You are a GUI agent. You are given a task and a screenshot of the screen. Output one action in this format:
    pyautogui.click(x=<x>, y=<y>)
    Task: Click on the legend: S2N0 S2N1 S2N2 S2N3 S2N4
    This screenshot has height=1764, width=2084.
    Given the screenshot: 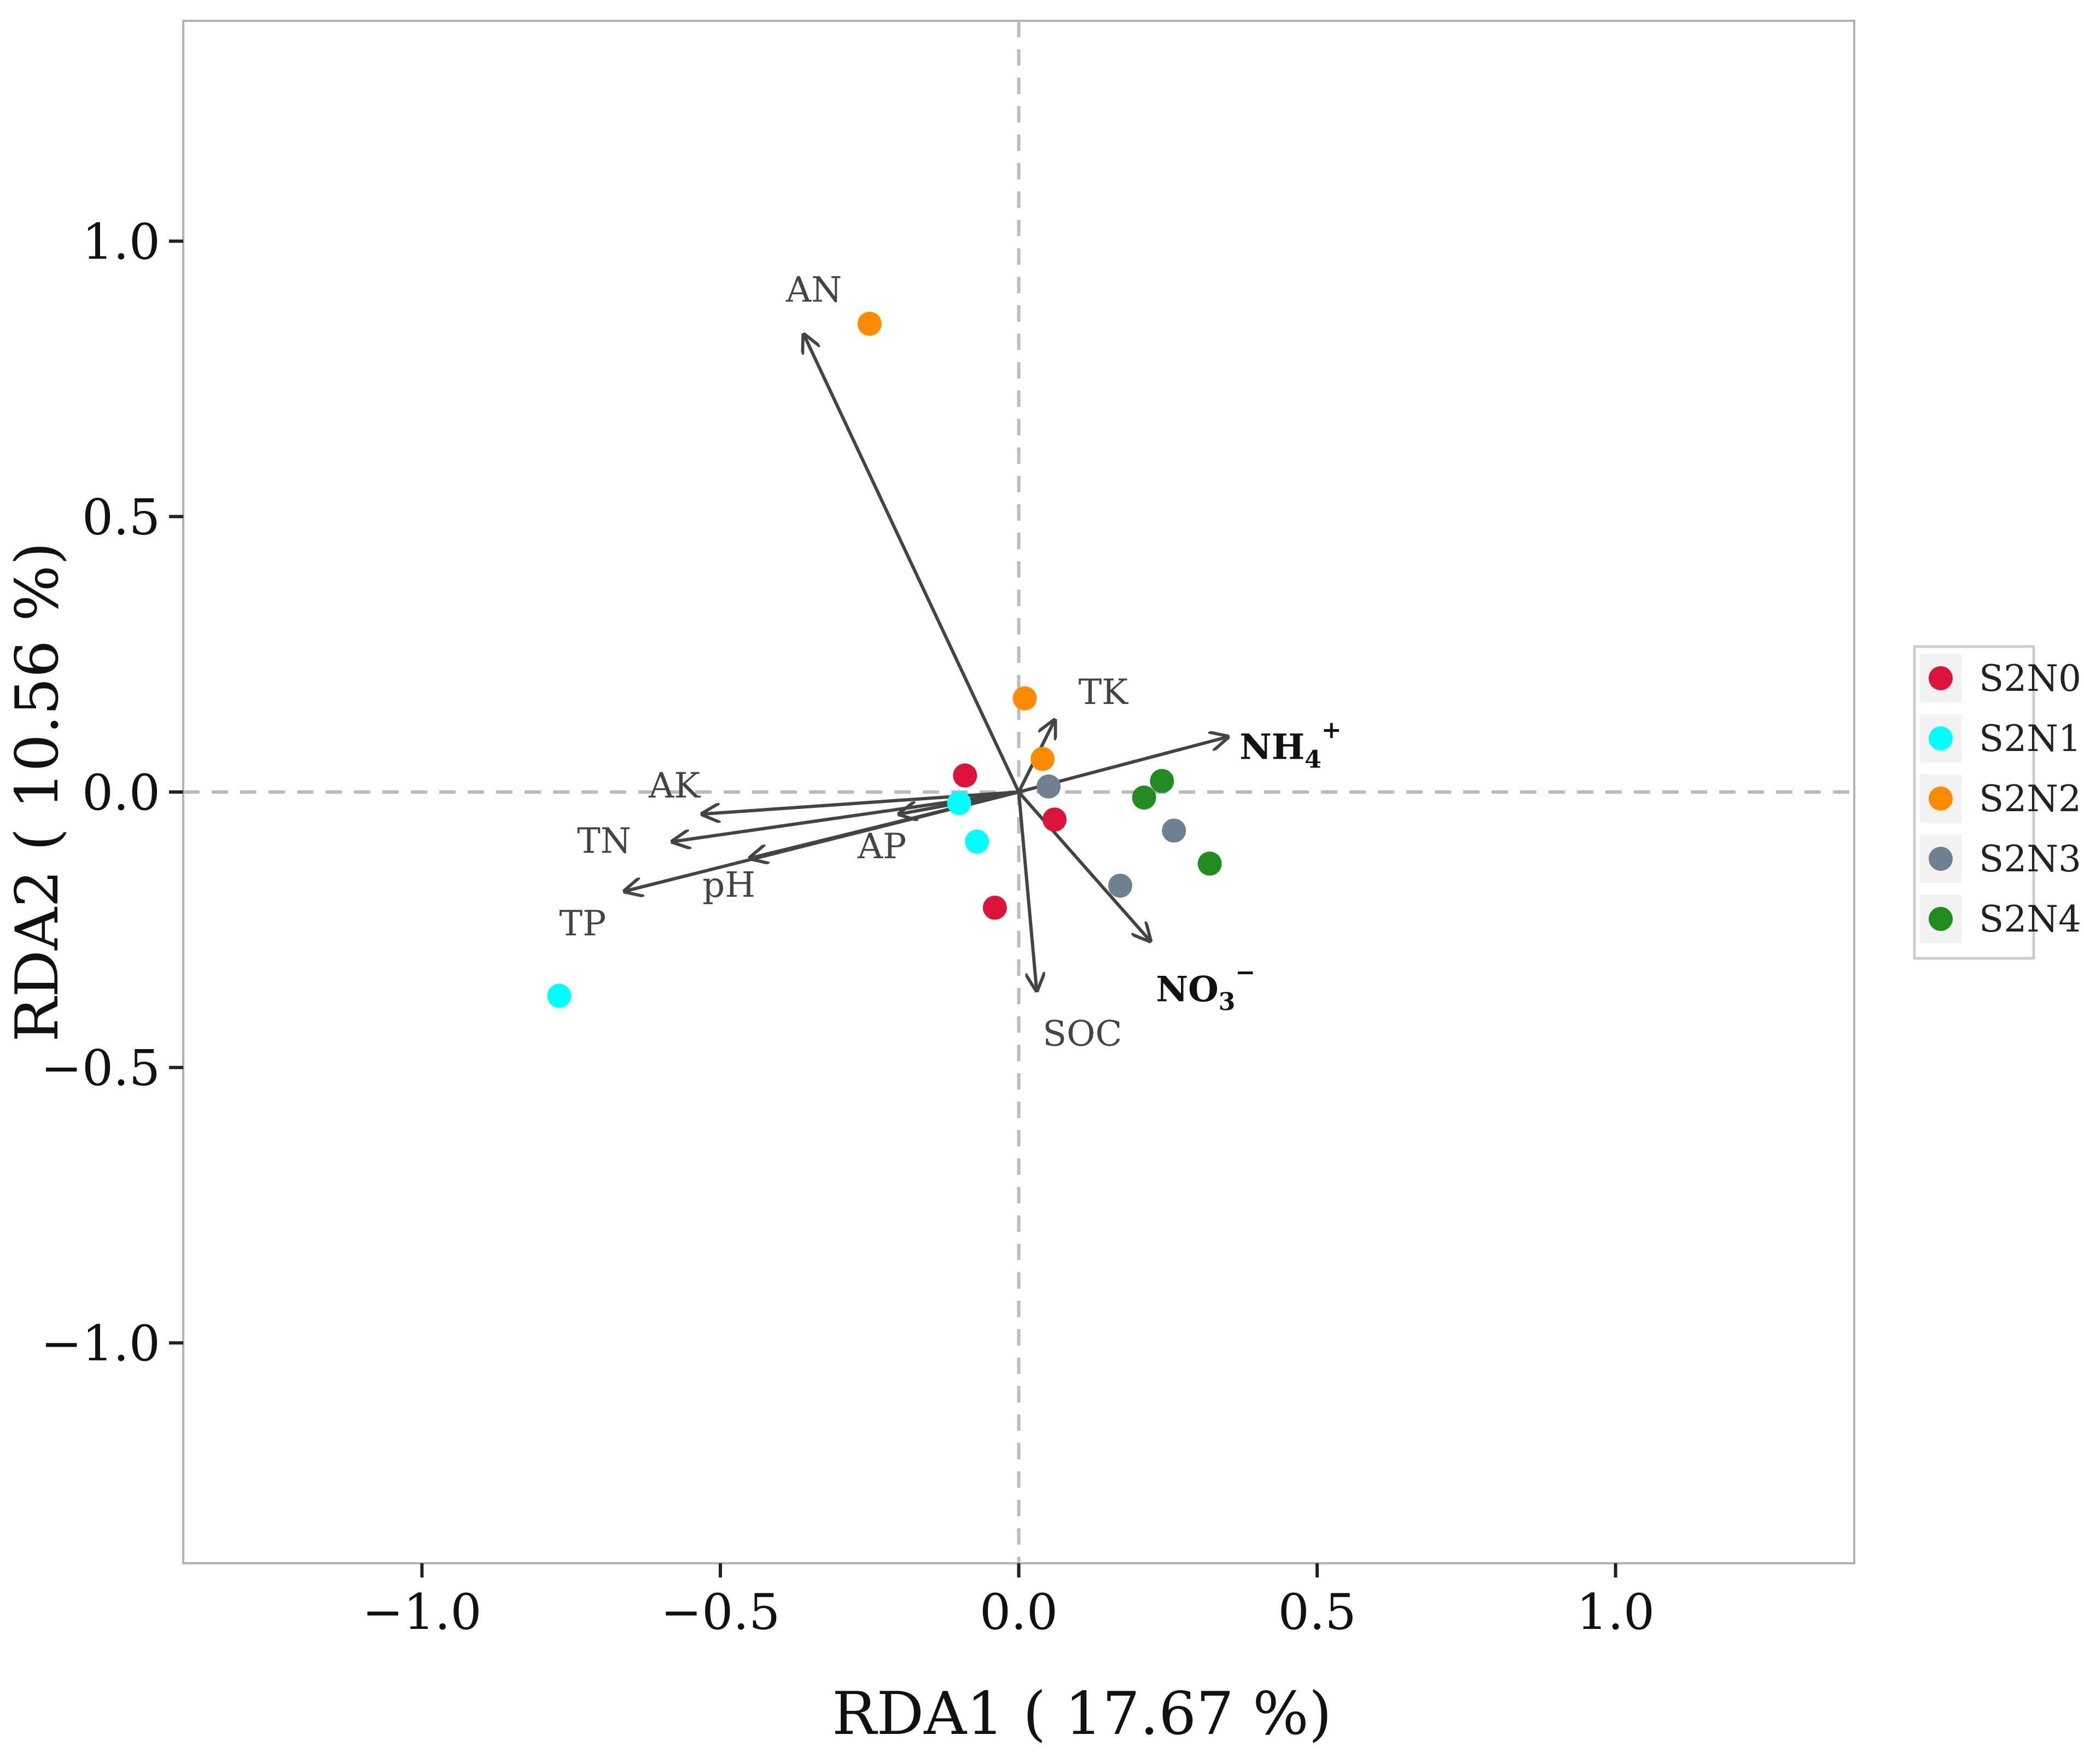 What is the action you would take?
    pyautogui.click(x=1997, y=802)
    